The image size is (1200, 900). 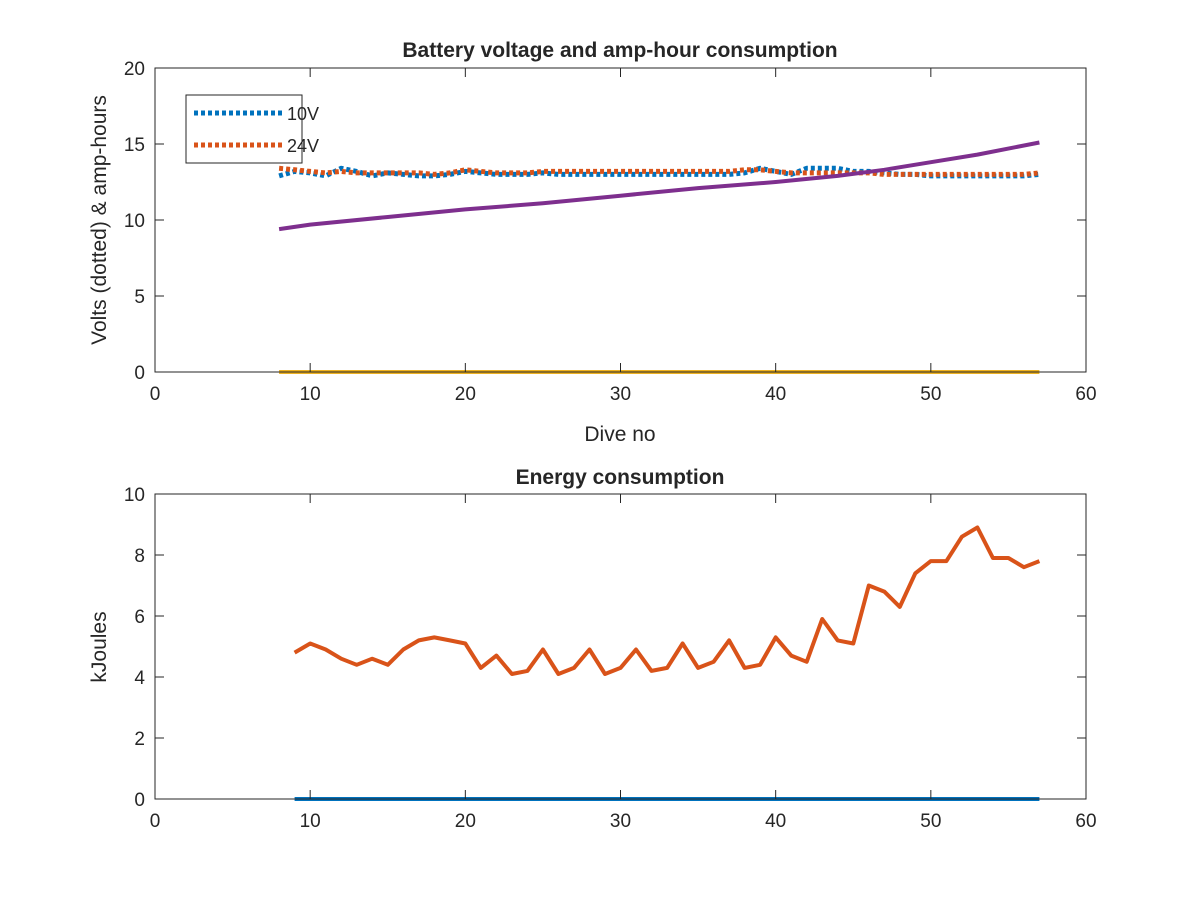 What do you see at coordinates (134, 221) in the screenshot?
I see `battery-chart-ytick-label: 10` at bounding box center [134, 221].